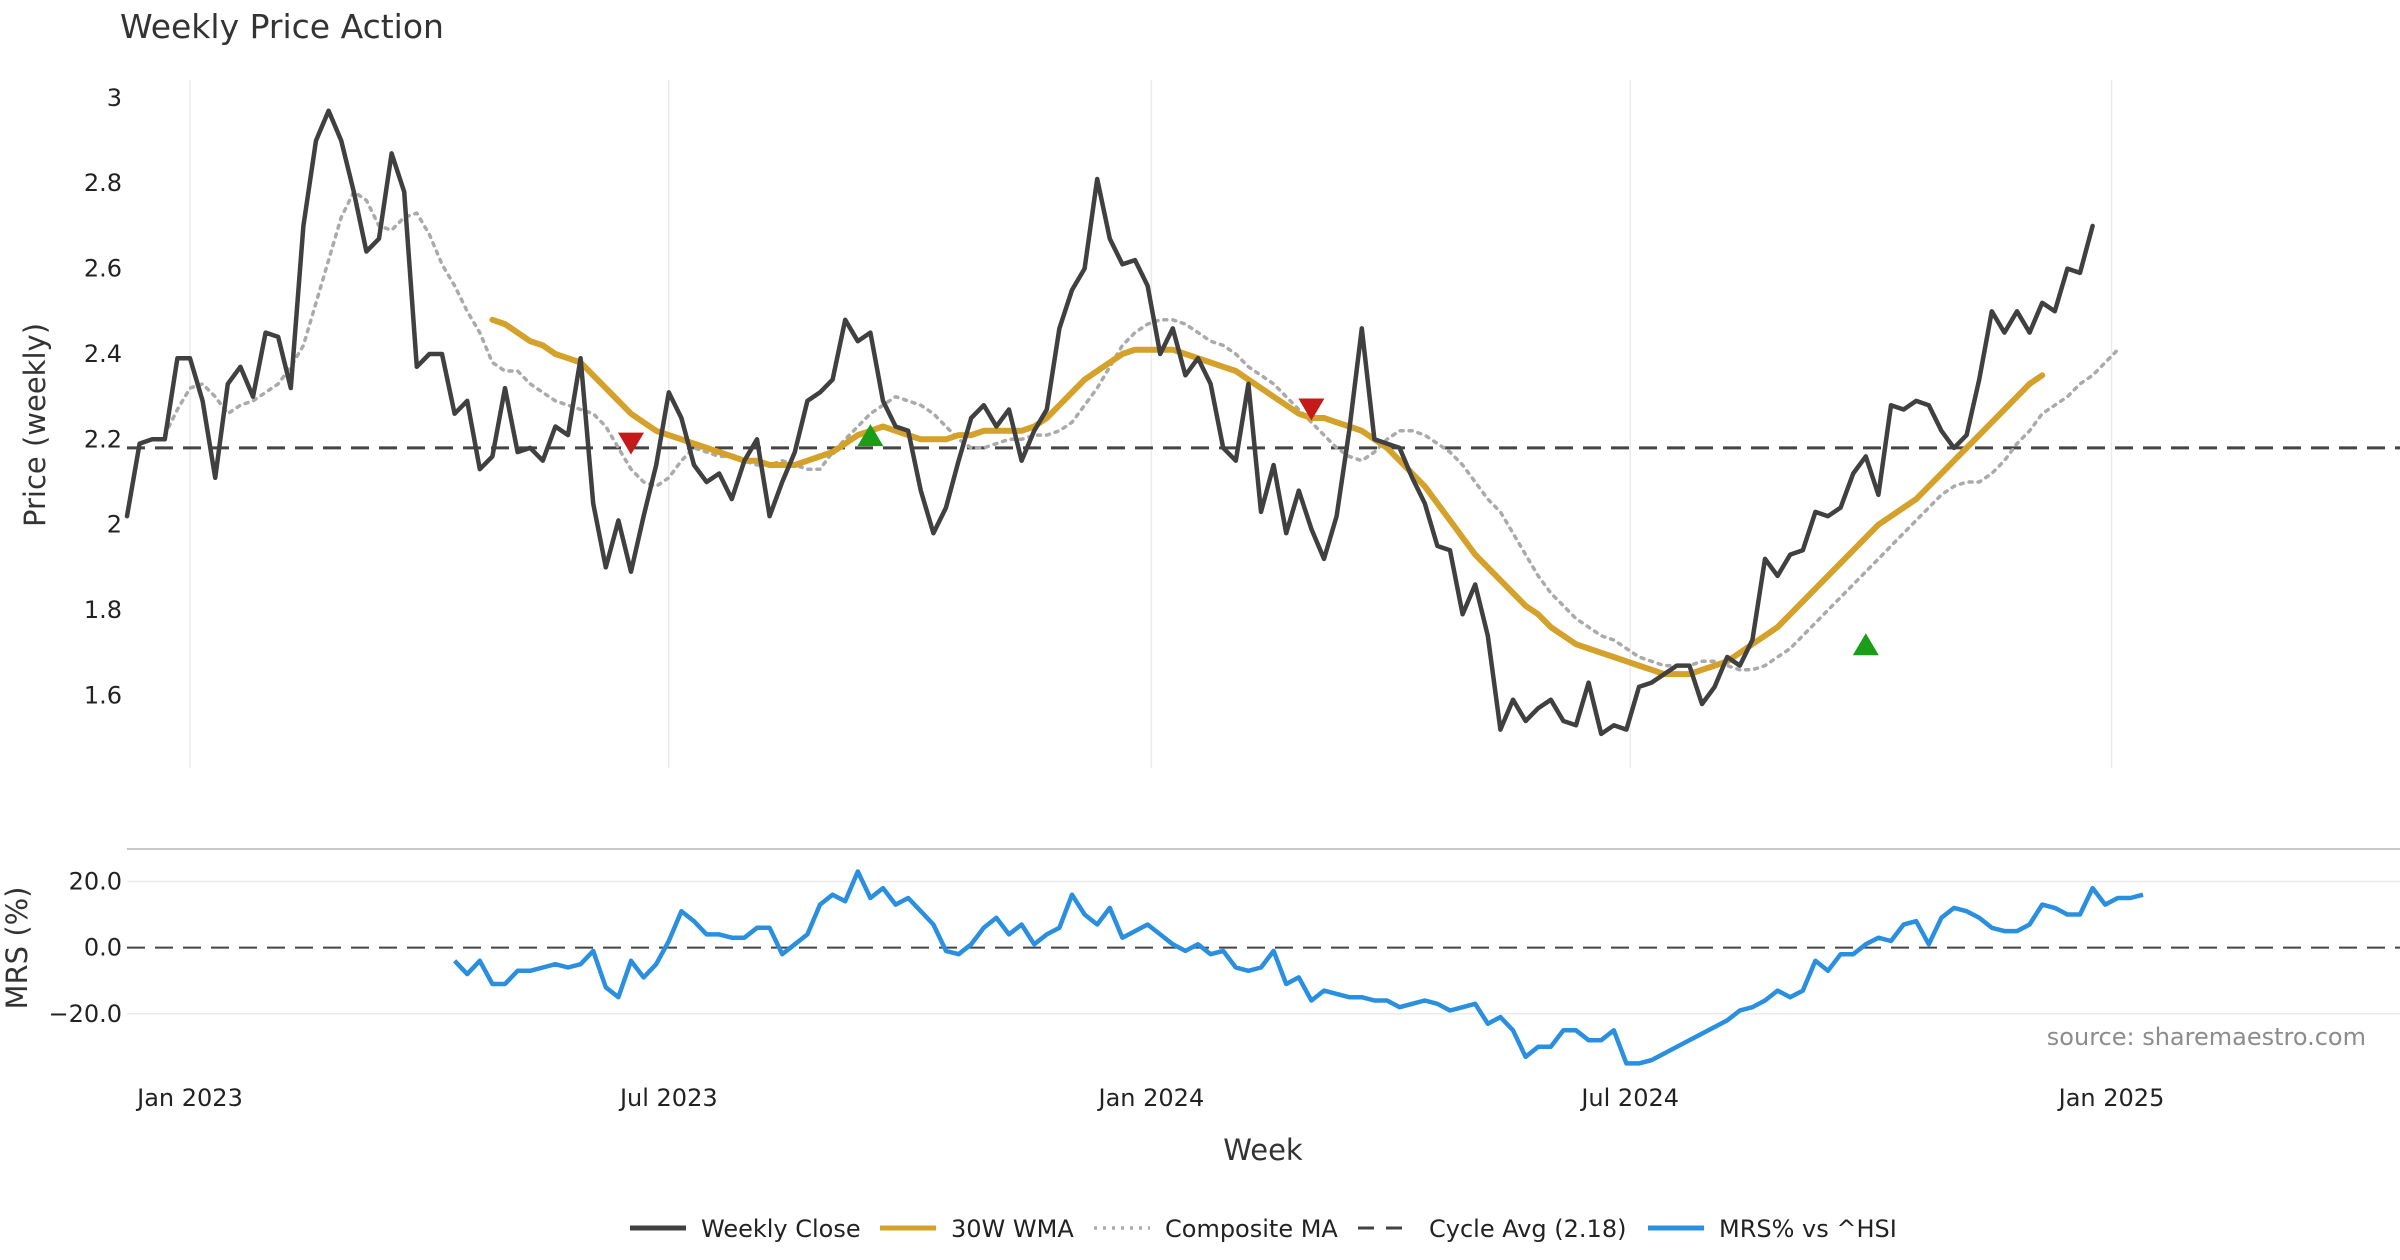 The width and height of the screenshot is (2400, 1260). I want to click on source-note: source: sharemaestro.com, so click(2206, 1037).